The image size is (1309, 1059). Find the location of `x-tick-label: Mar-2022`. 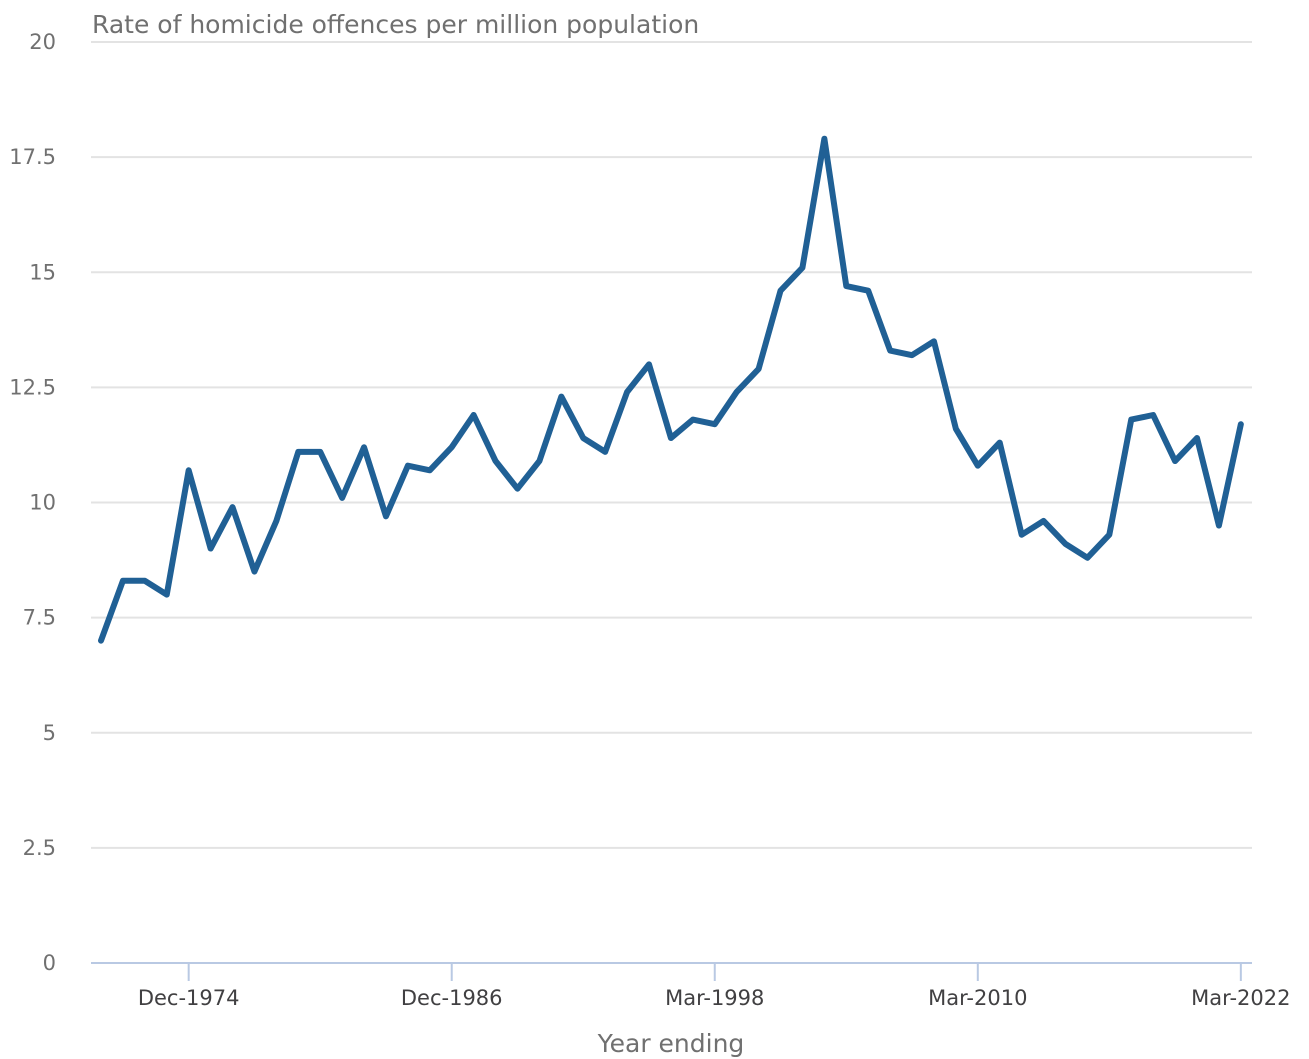

x-tick-label: Mar-2022 is located at coordinates (1240, 998).